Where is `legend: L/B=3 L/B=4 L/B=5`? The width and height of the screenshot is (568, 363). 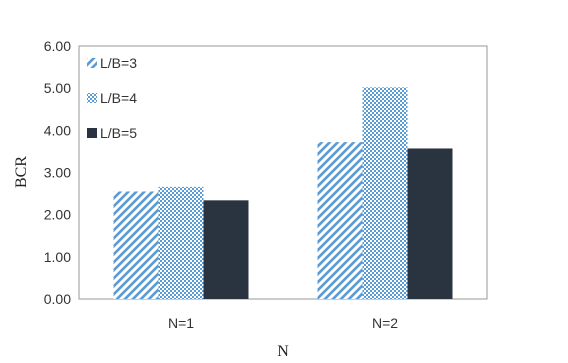
legend: L/B=3 L/B=4 L/B=5 is located at coordinates (112, 98).